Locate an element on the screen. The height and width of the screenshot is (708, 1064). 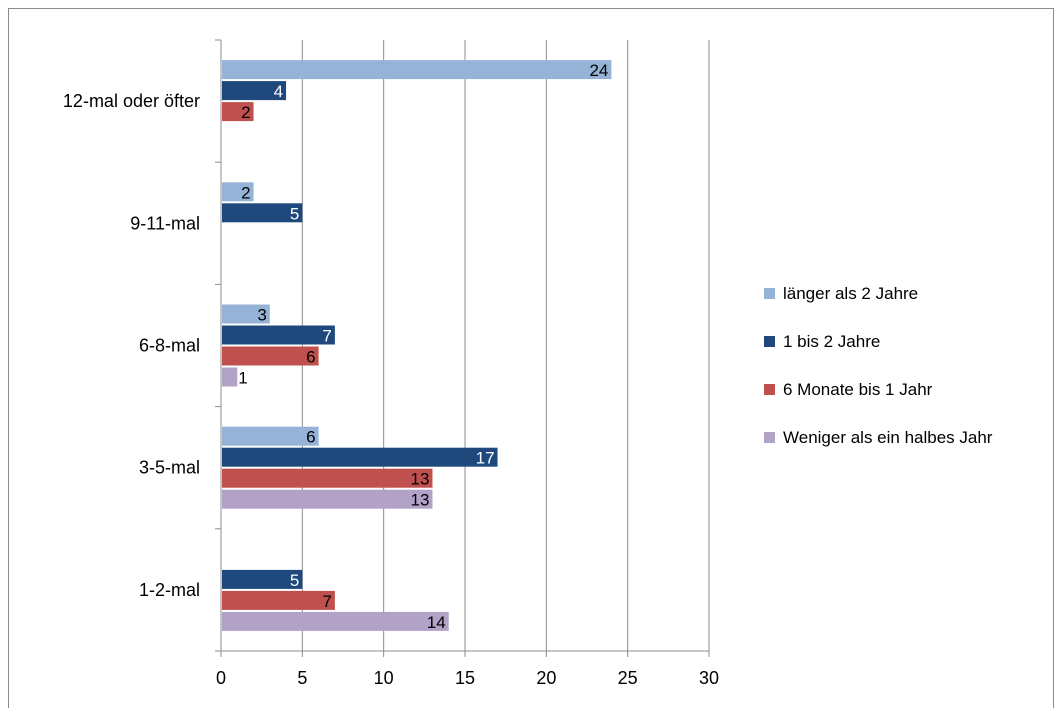
x-tick-label: 0 is located at coordinates (221, 678).